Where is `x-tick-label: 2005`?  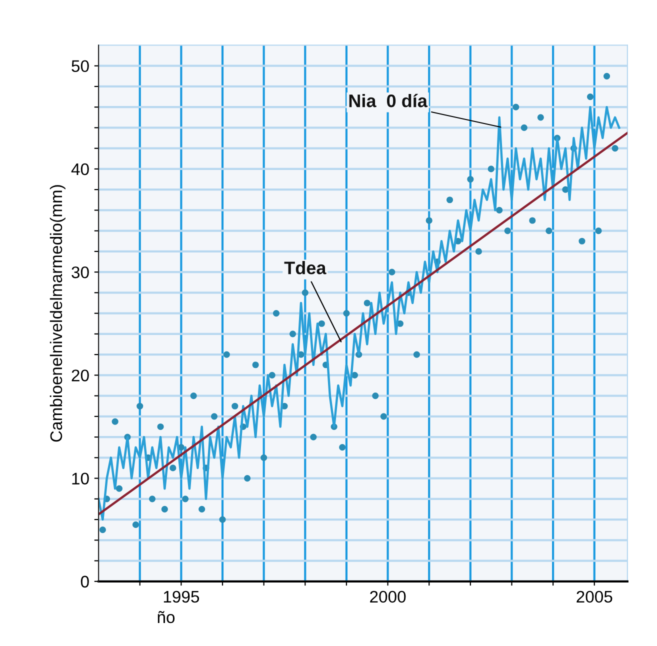
x-tick-label: 2005 is located at coordinates (594, 596).